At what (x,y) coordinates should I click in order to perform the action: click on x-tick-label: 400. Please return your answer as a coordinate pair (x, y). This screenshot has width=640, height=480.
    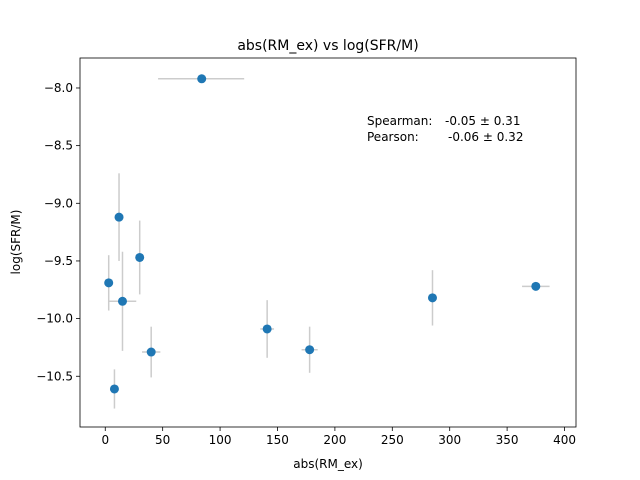
    Looking at the image, I should click on (564, 440).